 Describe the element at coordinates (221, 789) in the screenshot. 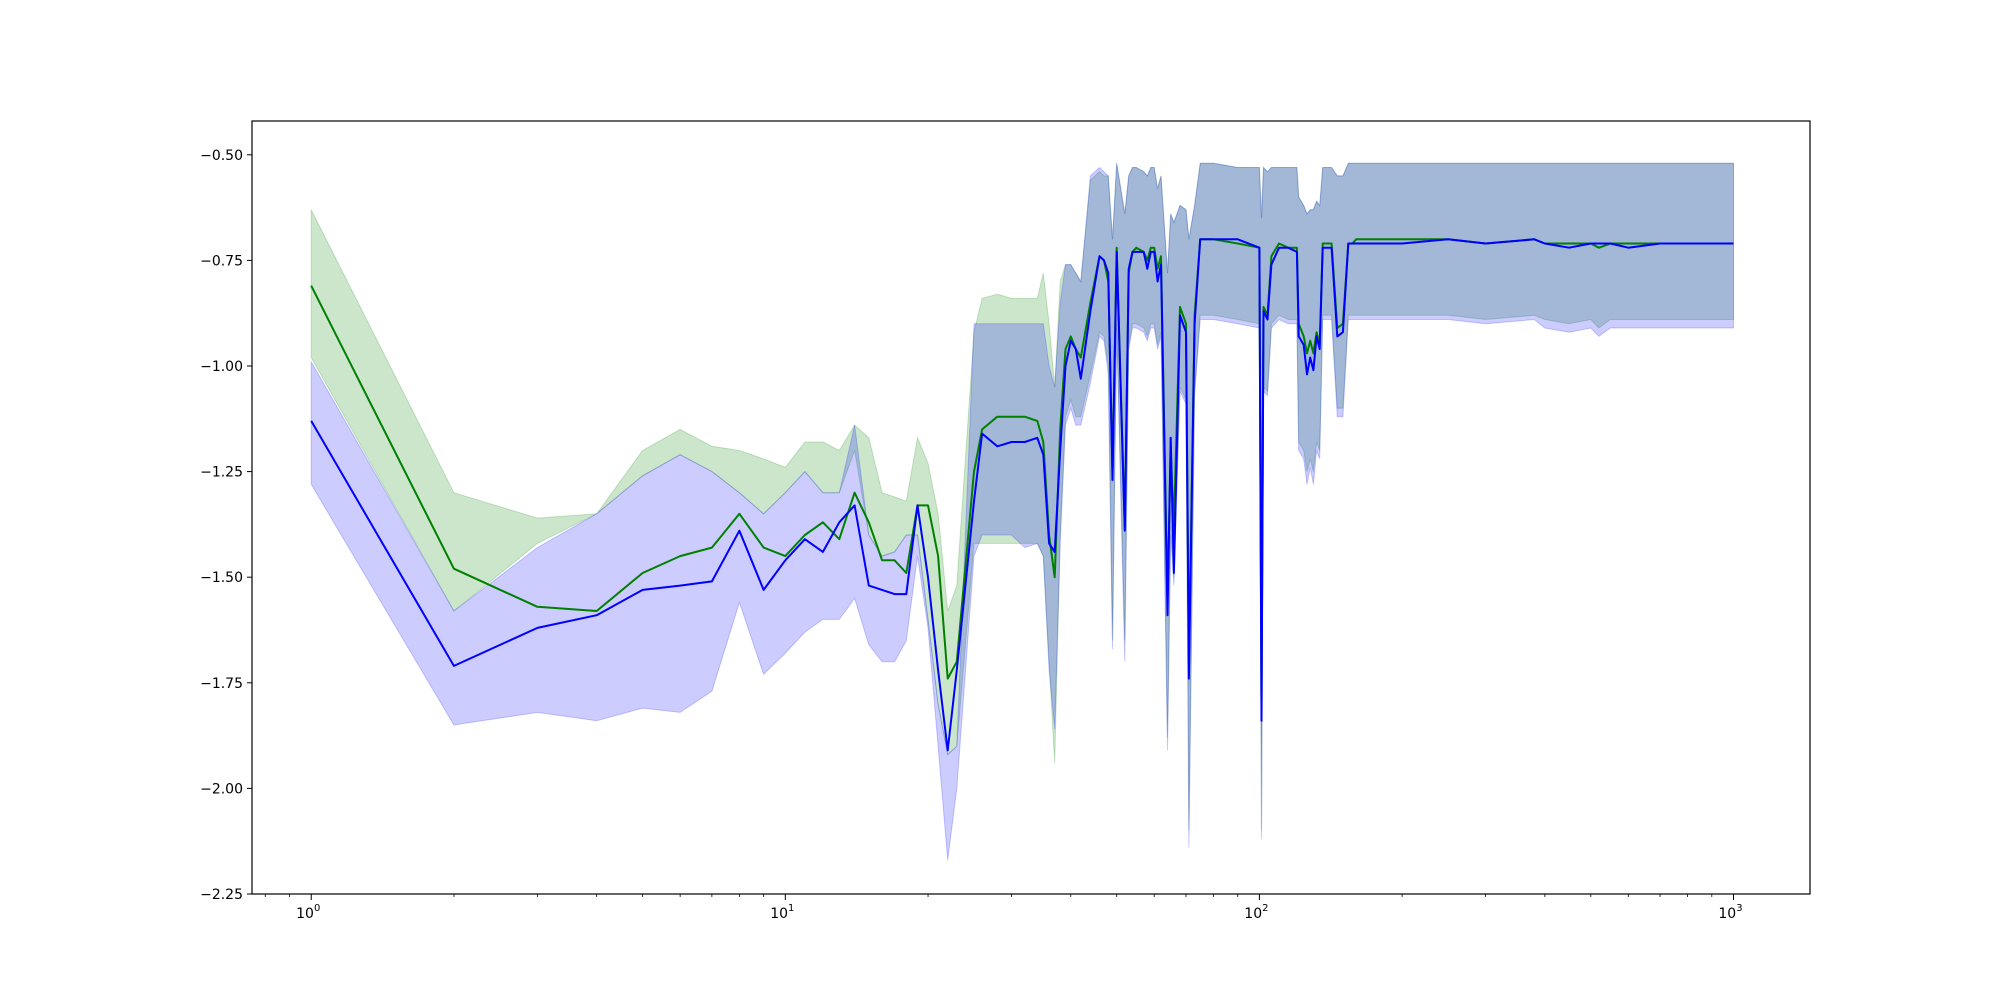

I see `y-tick-label: −2.00` at that location.